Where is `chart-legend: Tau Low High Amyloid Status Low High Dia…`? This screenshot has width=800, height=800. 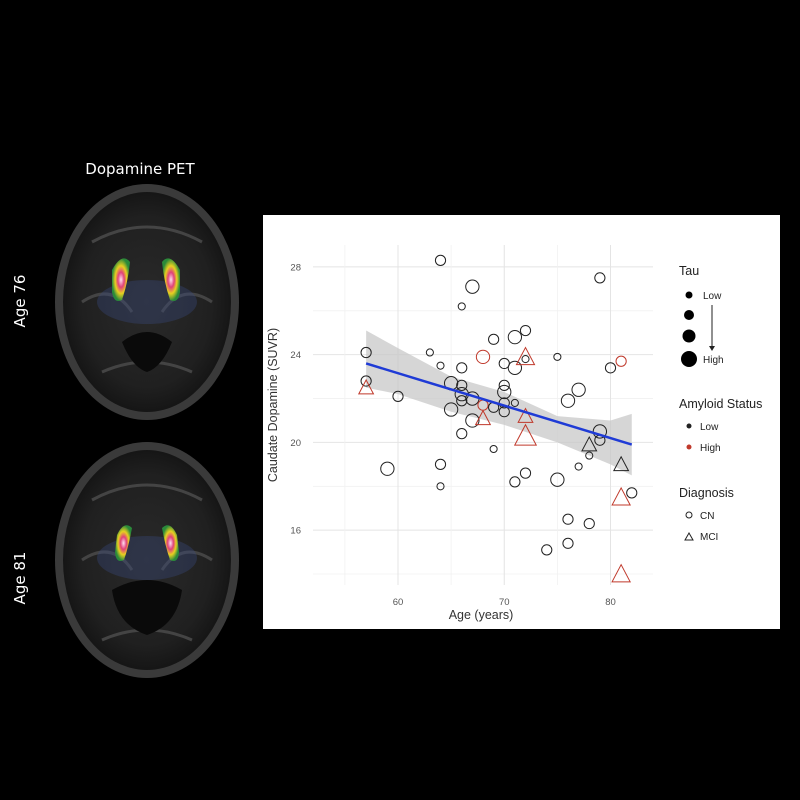 chart-legend: Tau Low High Amyloid Status Low High Dia… is located at coordinates (720, 403).